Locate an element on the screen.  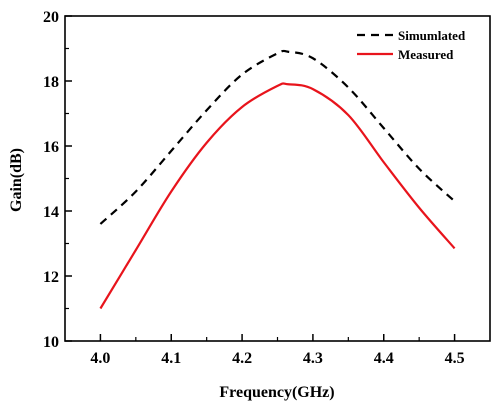
x-tick-label: 4.1 is located at coordinates (171, 358).